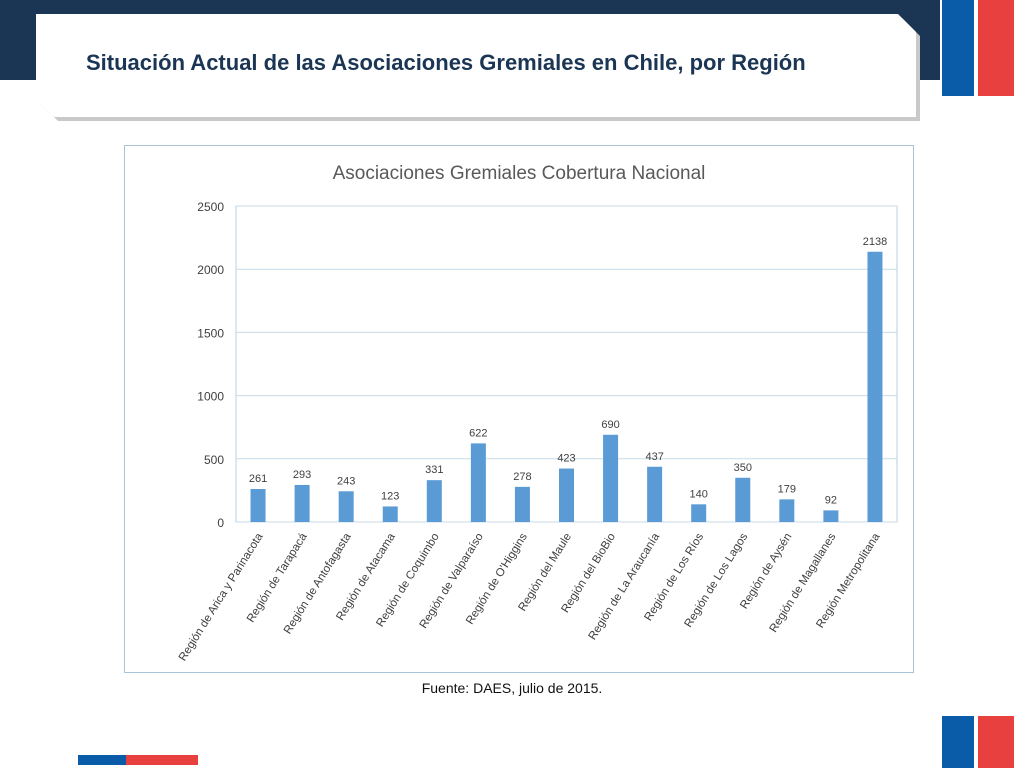  What do you see at coordinates (221, 597) in the screenshot?
I see `x-tick-label: Región de Arica y Parinacota` at bounding box center [221, 597].